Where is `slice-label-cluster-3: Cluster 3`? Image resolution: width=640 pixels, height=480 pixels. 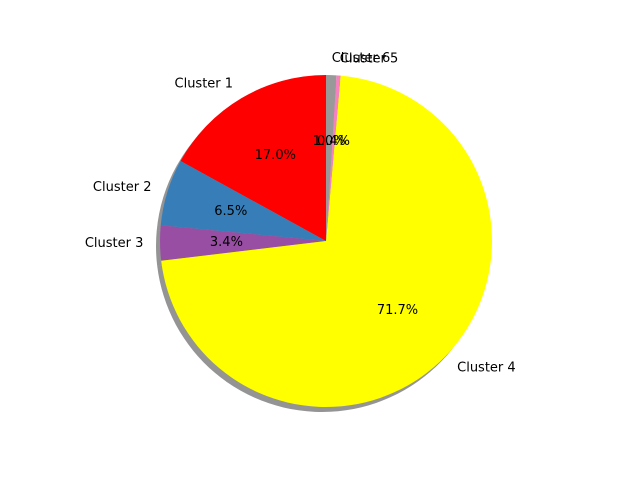
slice-label-cluster-3: Cluster 3 is located at coordinates (114, 243).